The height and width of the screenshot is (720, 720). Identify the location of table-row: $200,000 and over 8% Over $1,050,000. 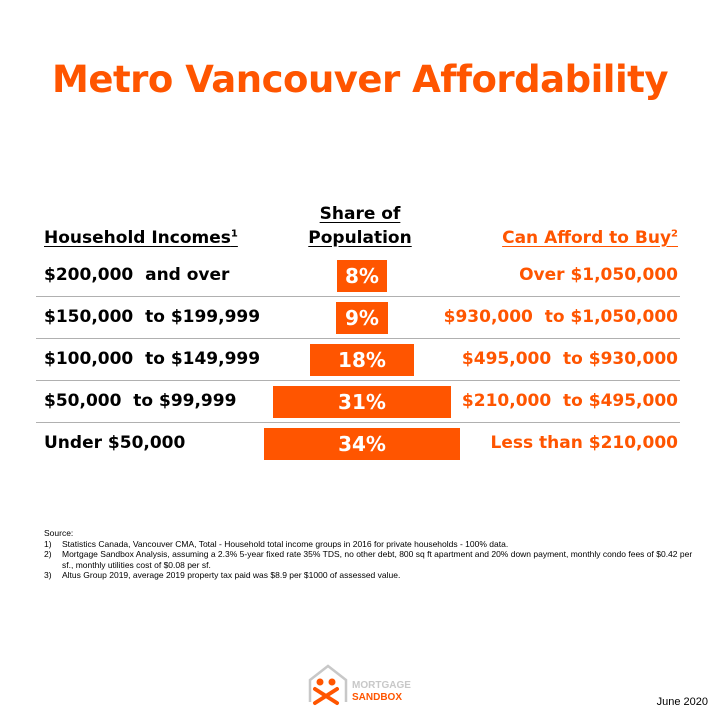
(358, 276).